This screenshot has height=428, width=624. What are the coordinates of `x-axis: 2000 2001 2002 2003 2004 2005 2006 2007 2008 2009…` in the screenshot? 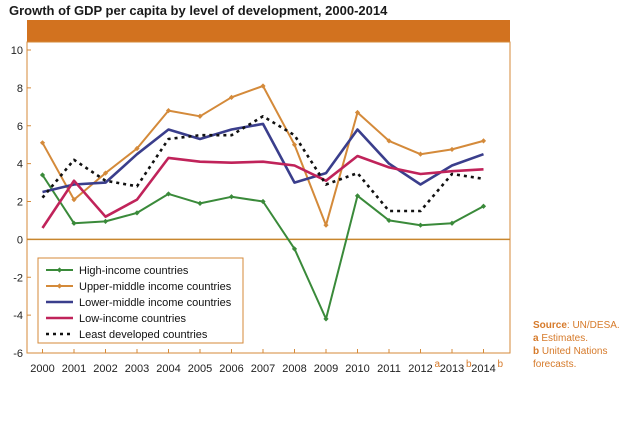 It's located at (267, 362).